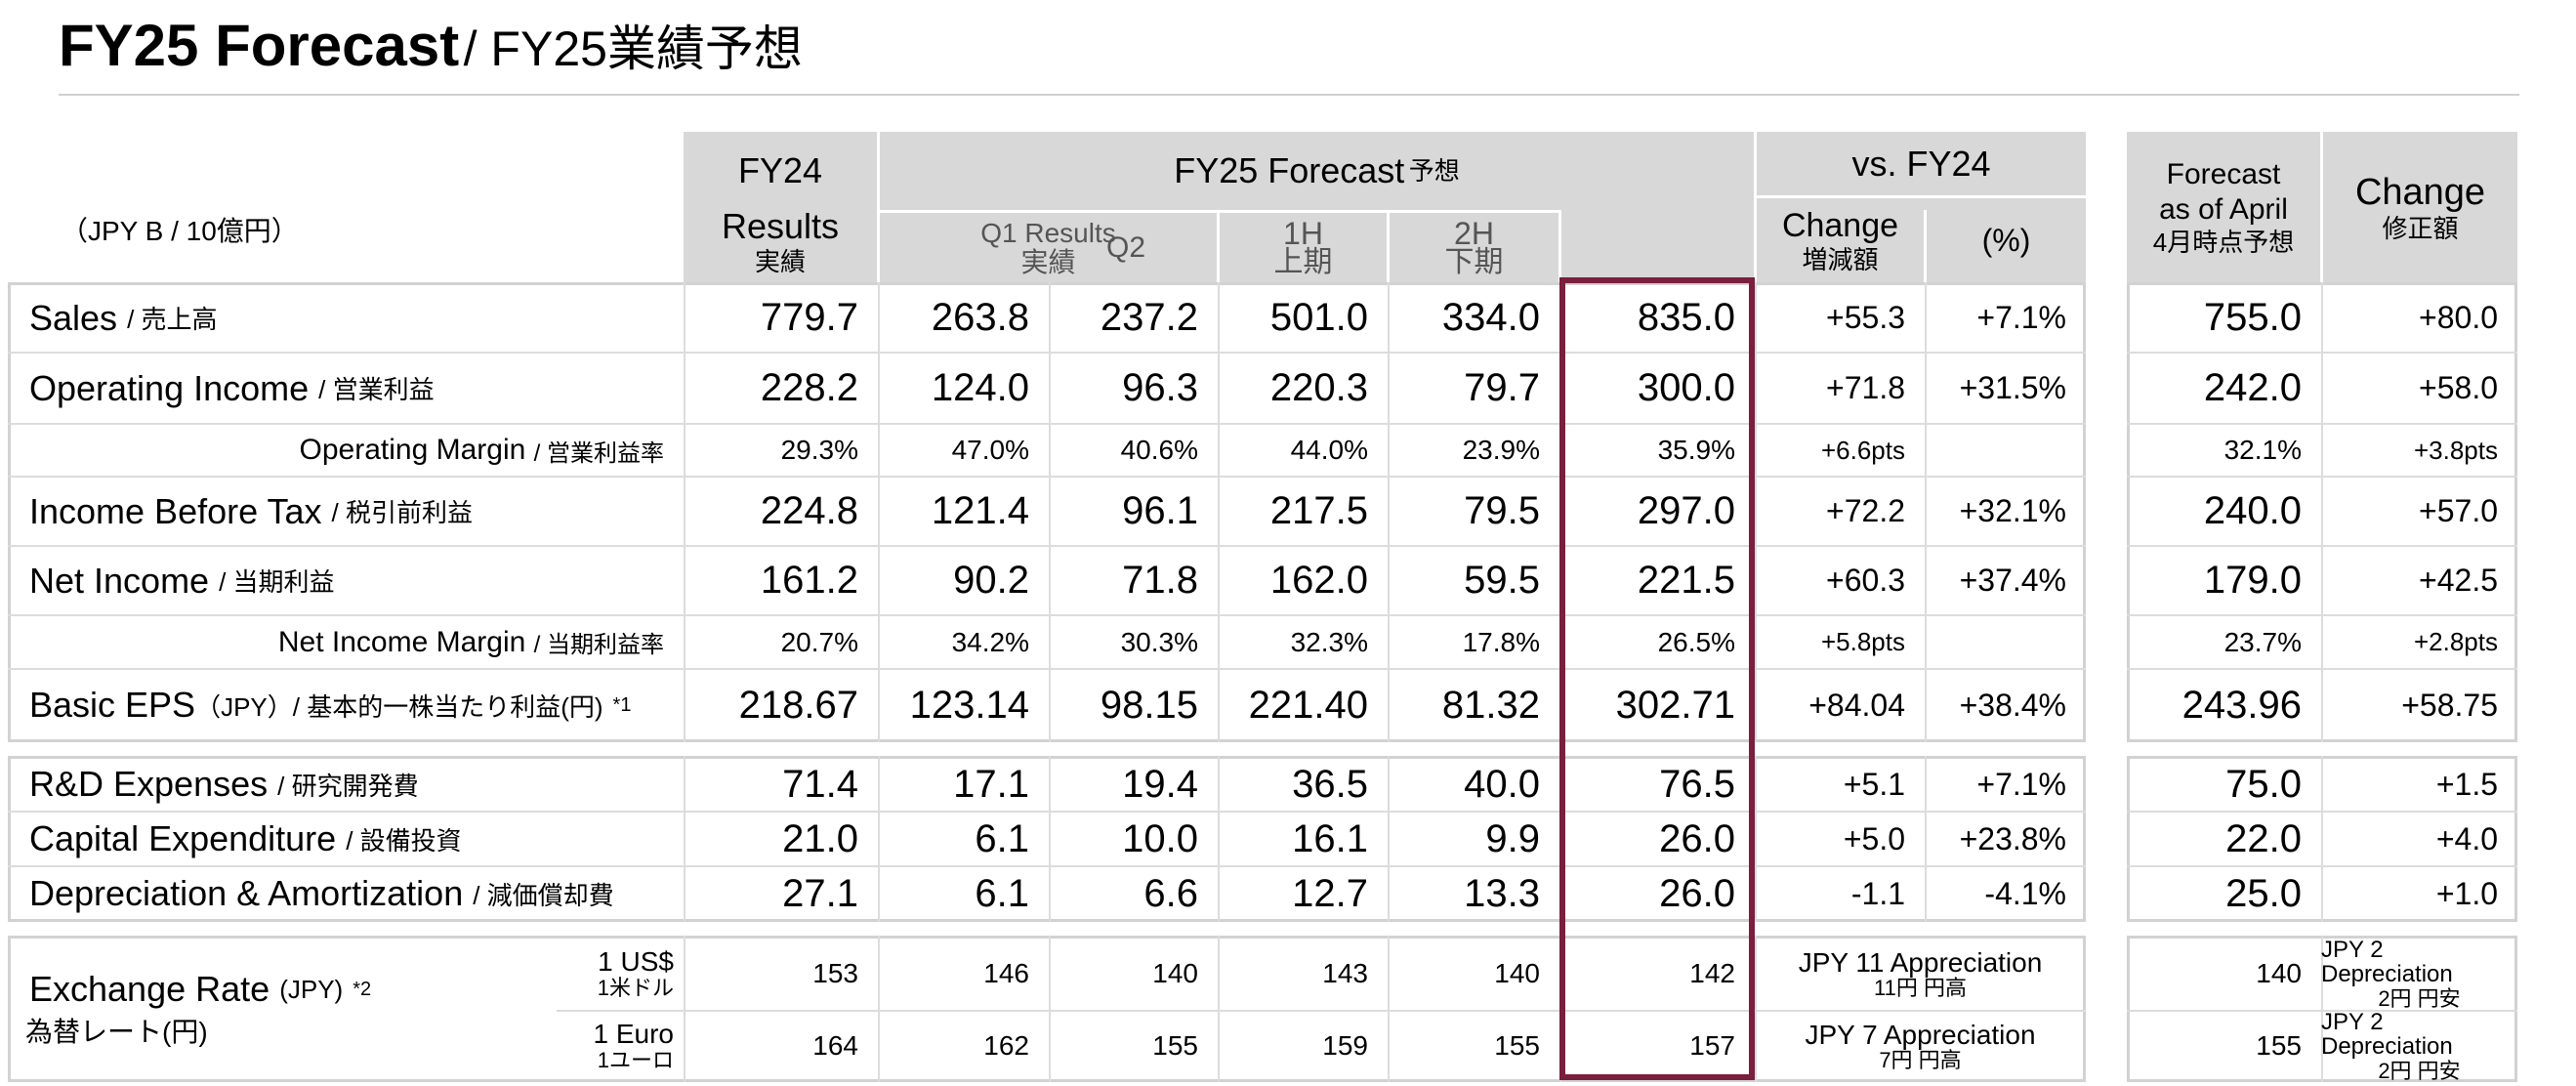 The width and height of the screenshot is (2576, 1086). What do you see at coordinates (634, 1045) in the screenshot?
I see `exchange-eur-label: 1 Euro 1ユーロ` at bounding box center [634, 1045].